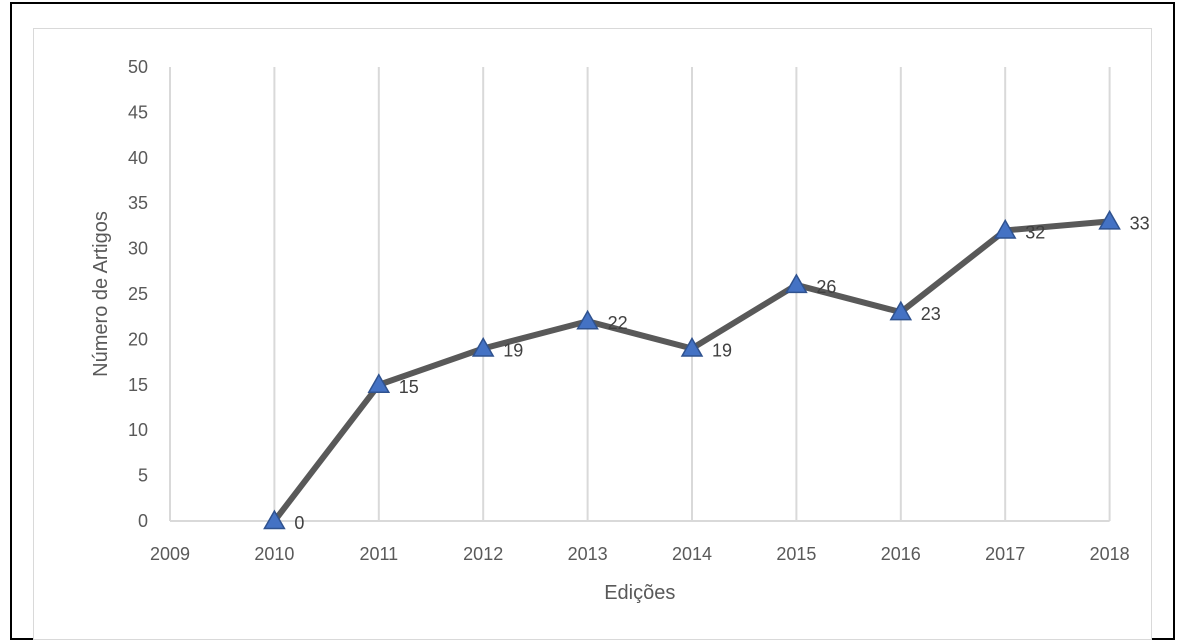  I want to click on x-tick-label: 2016, so click(901, 554).